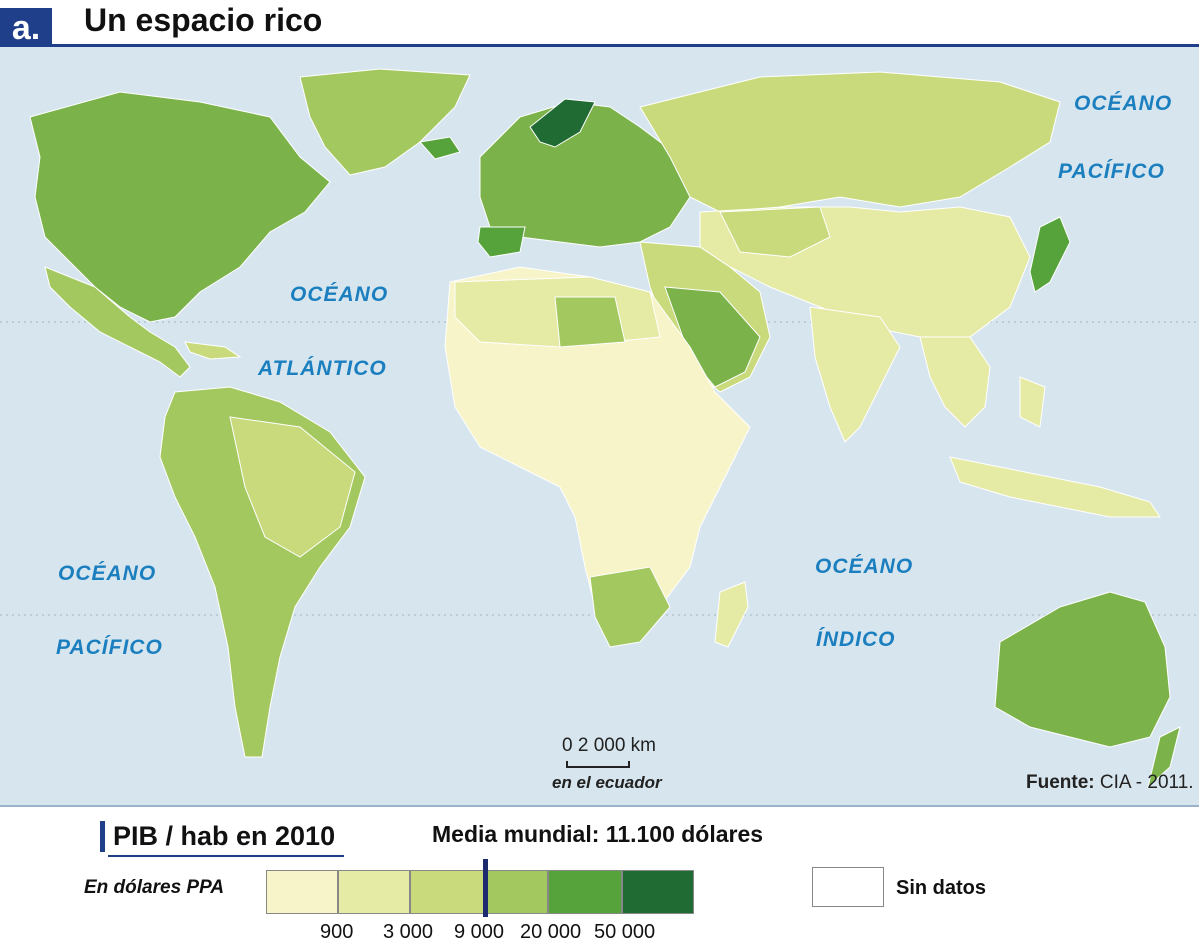  What do you see at coordinates (864, 566) in the screenshot?
I see `ocean-label-indian: OCÉANO` at bounding box center [864, 566].